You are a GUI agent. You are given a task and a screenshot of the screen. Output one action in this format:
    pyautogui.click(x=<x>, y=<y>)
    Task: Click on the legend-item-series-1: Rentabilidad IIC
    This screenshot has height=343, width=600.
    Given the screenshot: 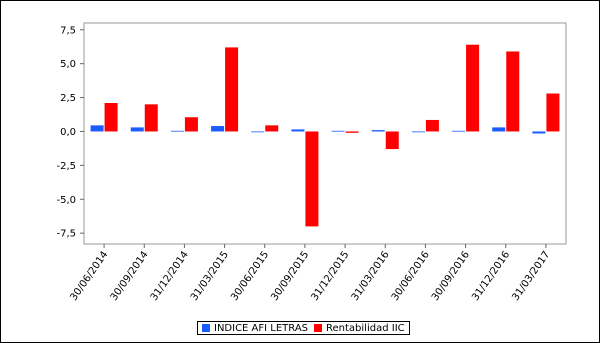 What is the action you would take?
    pyautogui.click(x=359, y=328)
    